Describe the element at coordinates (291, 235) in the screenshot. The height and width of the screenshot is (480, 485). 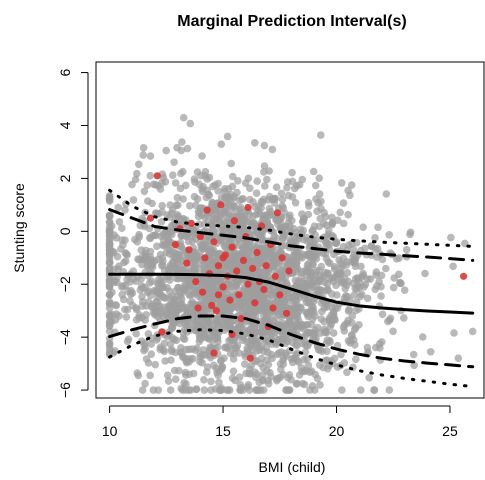
I see `prediction-interval-curve` at that location.